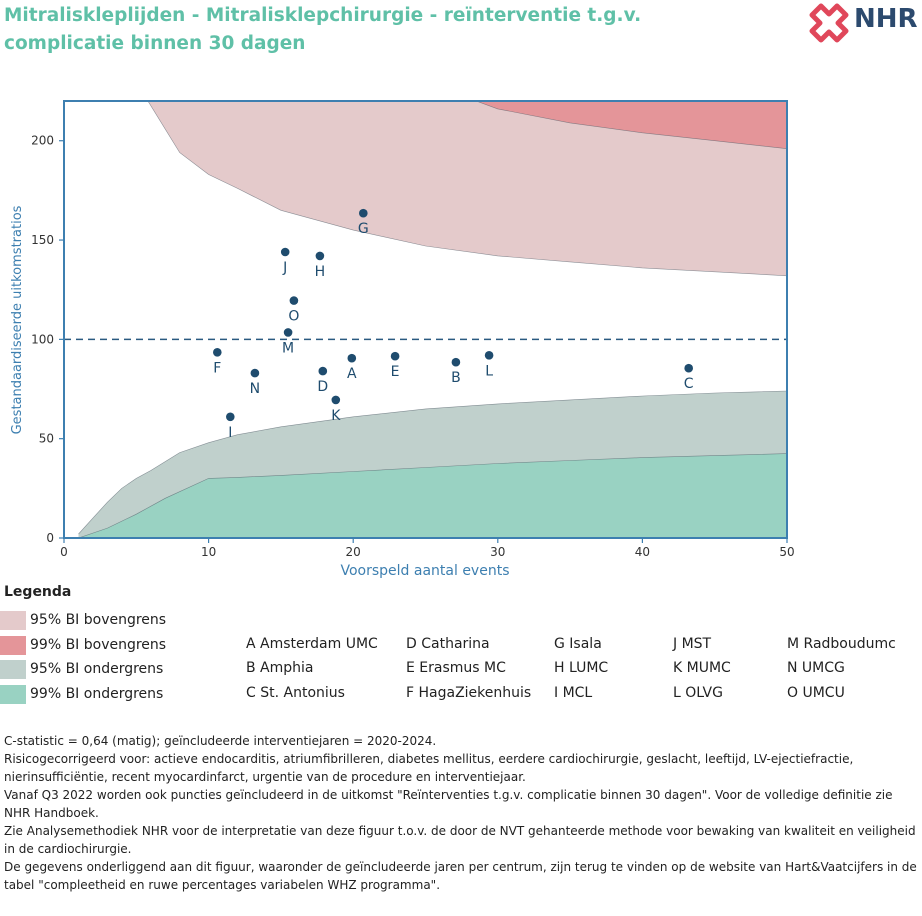 The image size is (922, 916). What do you see at coordinates (336, 416) in the screenshot?
I see `point-label-k: K` at bounding box center [336, 416].